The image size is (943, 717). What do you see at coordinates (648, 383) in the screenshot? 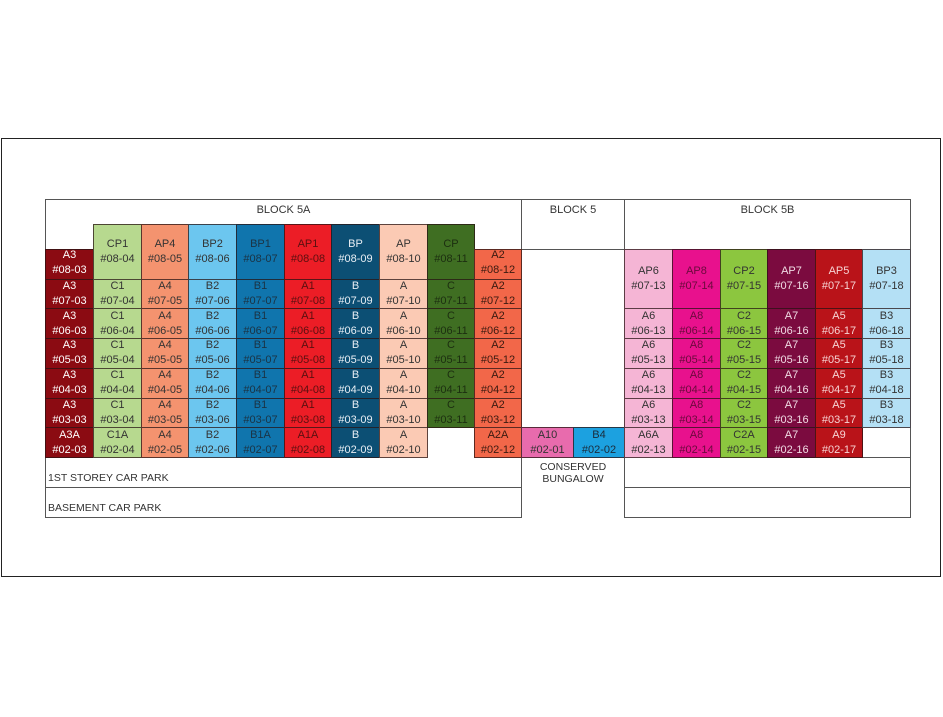
I see `unit-cell: A6 #04-13` at bounding box center [648, 383].